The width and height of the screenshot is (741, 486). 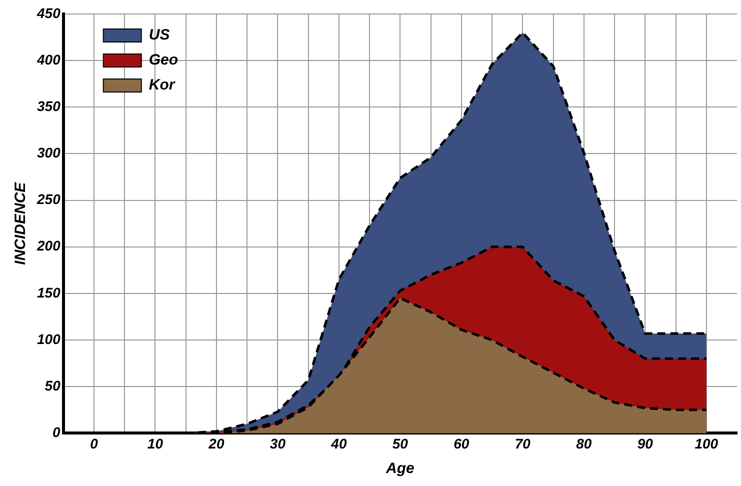 What do you see at coordinates (94, 443) in the screenshot?
I see `x-tick-label: 0` at bounding box center [94, 443].